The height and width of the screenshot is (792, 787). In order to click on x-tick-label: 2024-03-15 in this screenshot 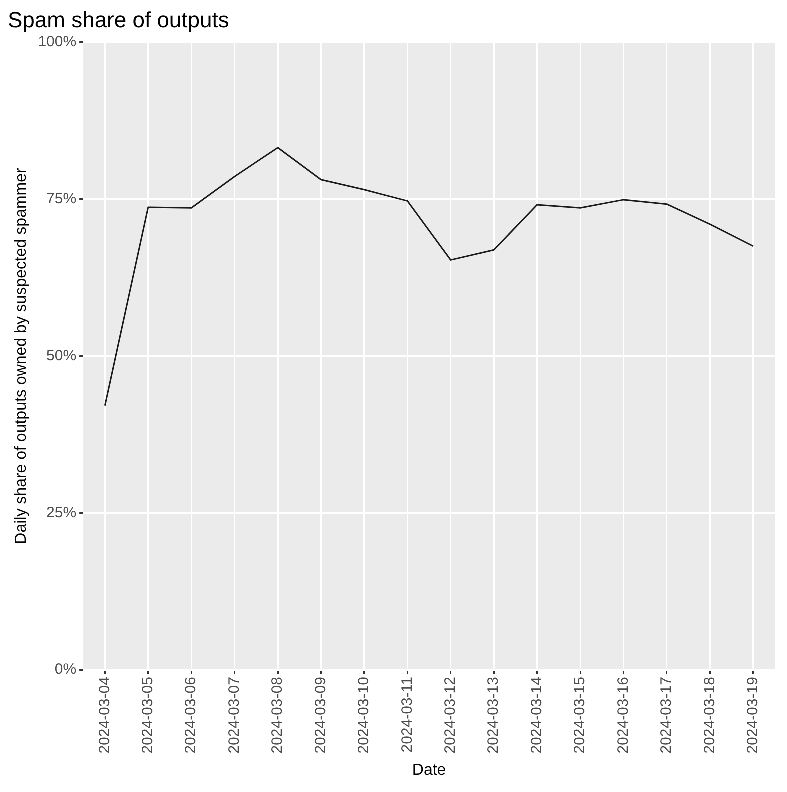, I will do `click(580, 715)`.